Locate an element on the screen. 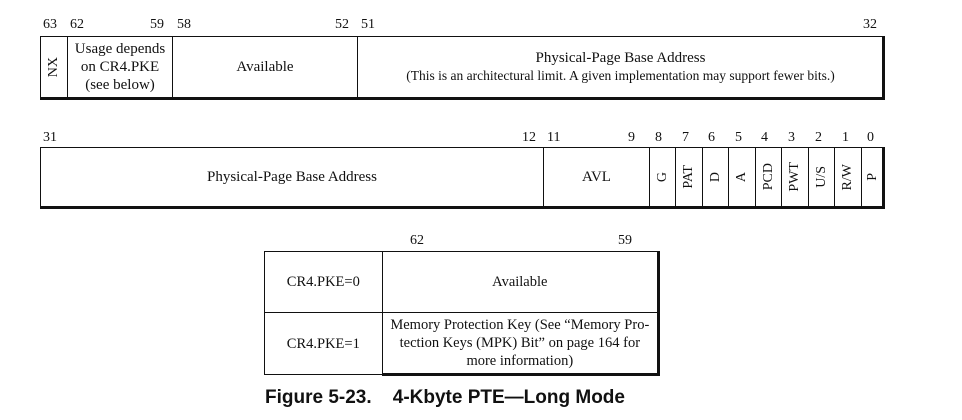 Image resolution: width=962 pixels, height=420 pixels. field-pat-label: PAT is located at coordinates (688, 177).